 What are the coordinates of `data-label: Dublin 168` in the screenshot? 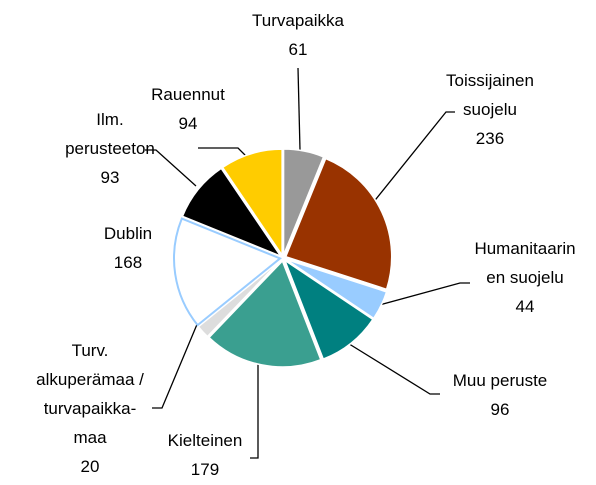 It's located at (128, 248).